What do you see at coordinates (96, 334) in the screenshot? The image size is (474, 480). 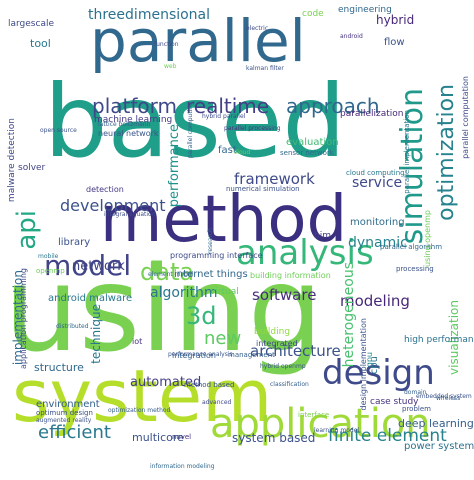 I see `word-technique: technique` at bounding box center [96, 334].